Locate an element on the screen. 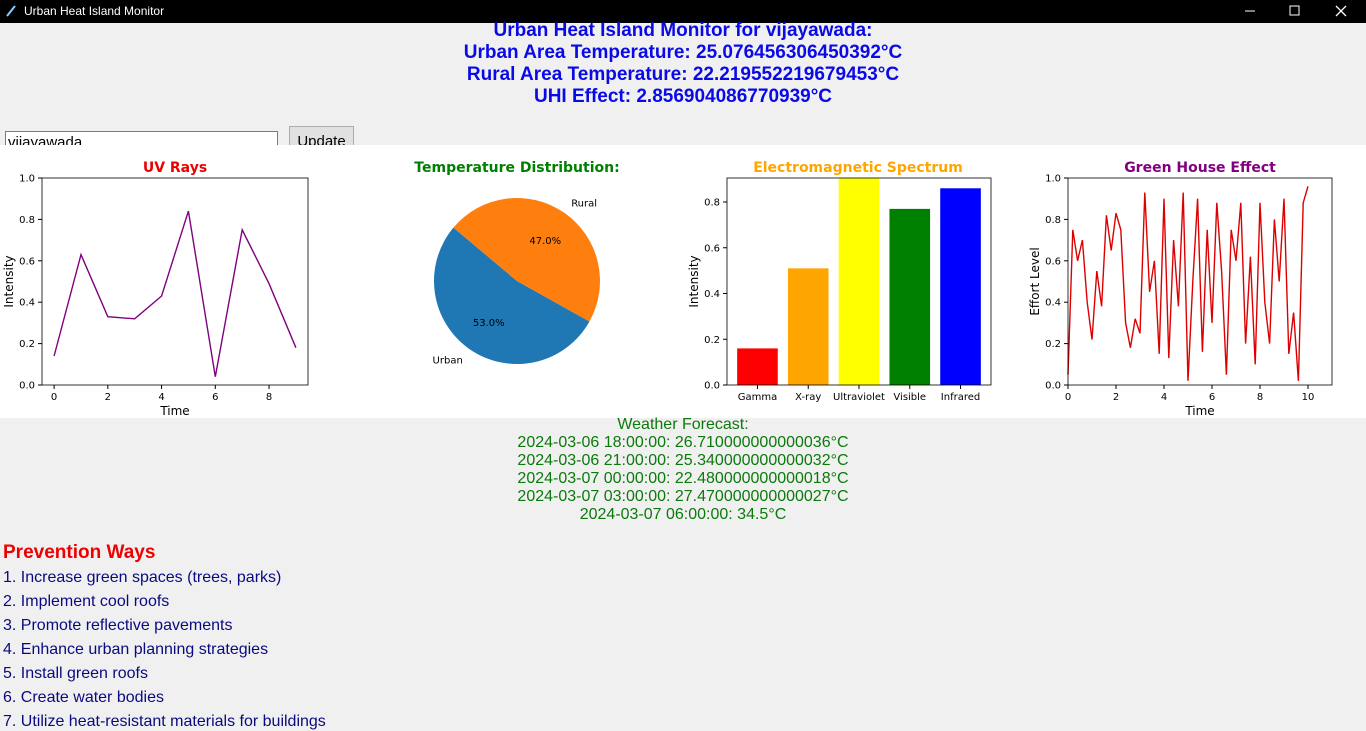 This screenshot has width=1366, height=731. prevention-item: 6. Create water bodies is located at coordinates (83, 697).